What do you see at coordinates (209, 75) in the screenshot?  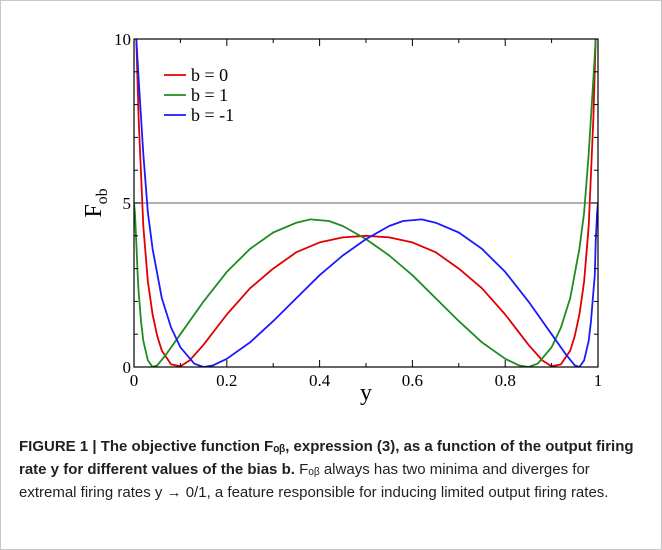 I see `legend-label-0: b = 0` at bounding box center [209, 75].